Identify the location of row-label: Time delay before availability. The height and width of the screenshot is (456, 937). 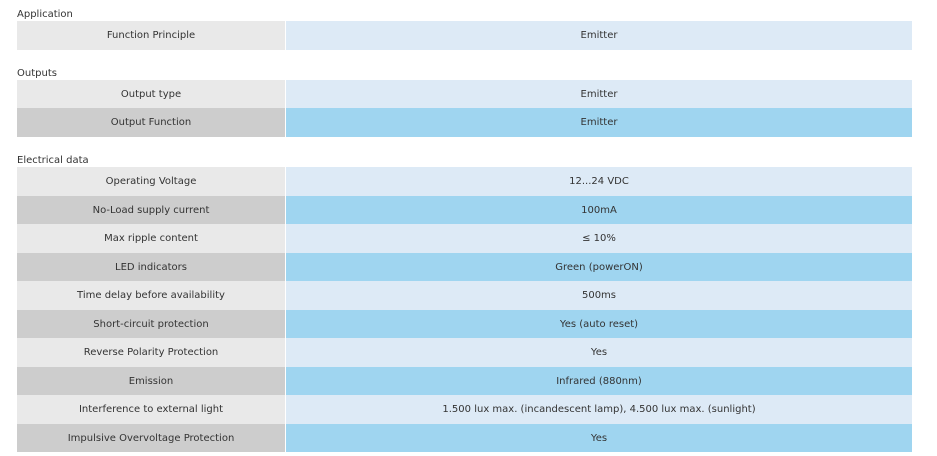
(151, 295).